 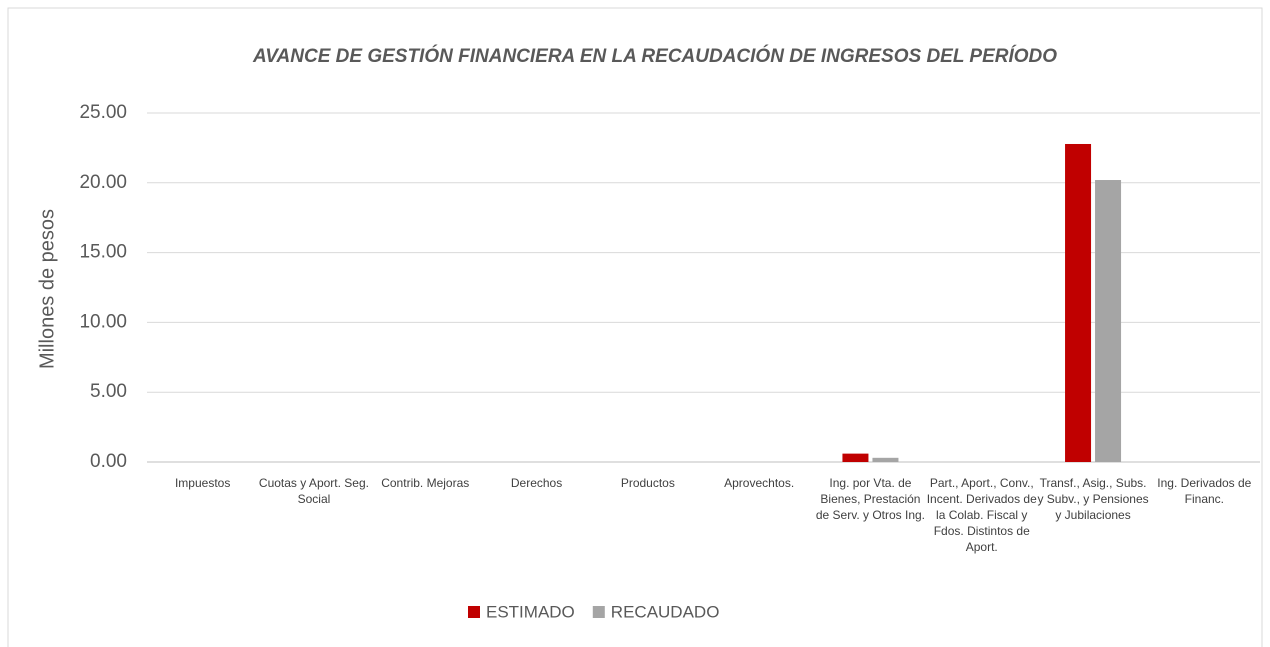 I want to click on legend-label: RECAUDADO, so click(x=665, y=611).